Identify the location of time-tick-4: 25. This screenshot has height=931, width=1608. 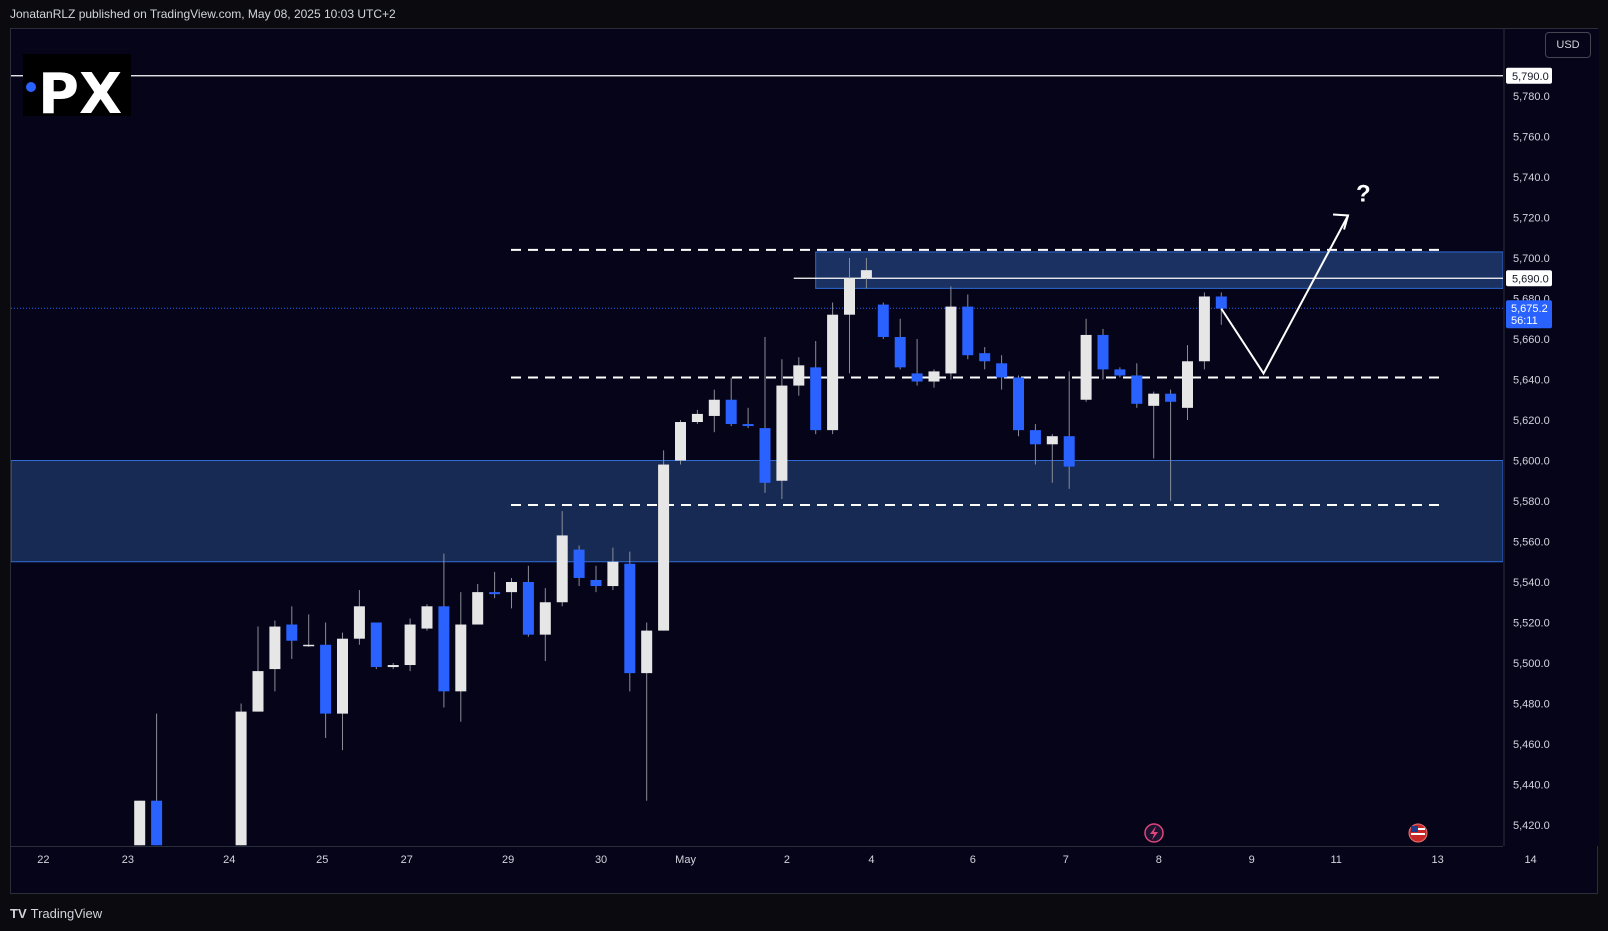
(322, 860).